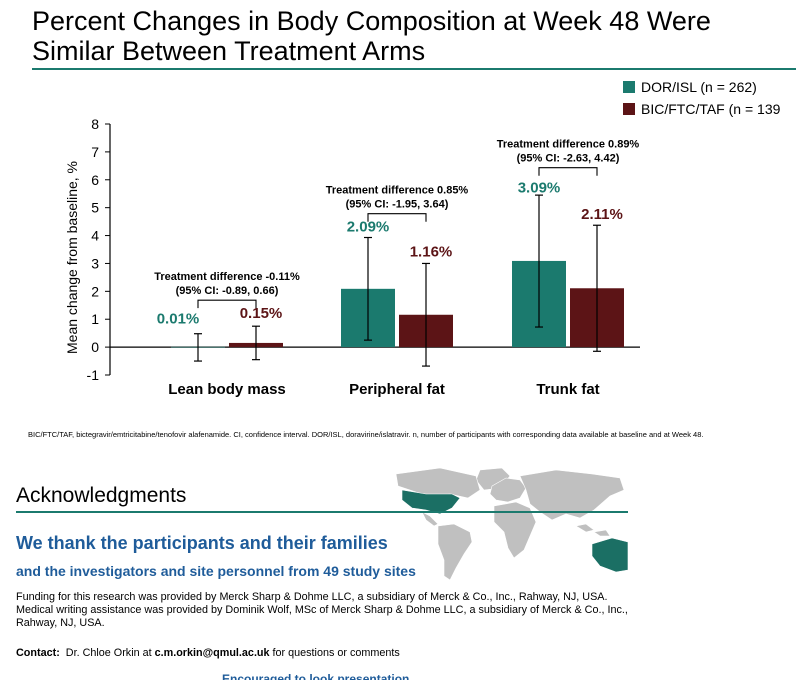 The width and height of the screenshot is (808, 680). Describe the element at coordinates (508, 490) in the screenshot. I see `europe-shape` at that location.